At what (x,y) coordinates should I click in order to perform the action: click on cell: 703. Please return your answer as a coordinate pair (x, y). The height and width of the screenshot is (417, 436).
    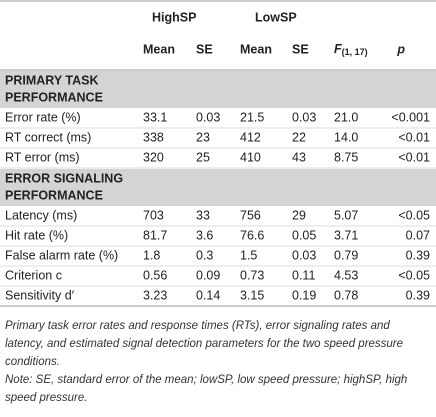
    Looking at the image, I should click on (153, 215).